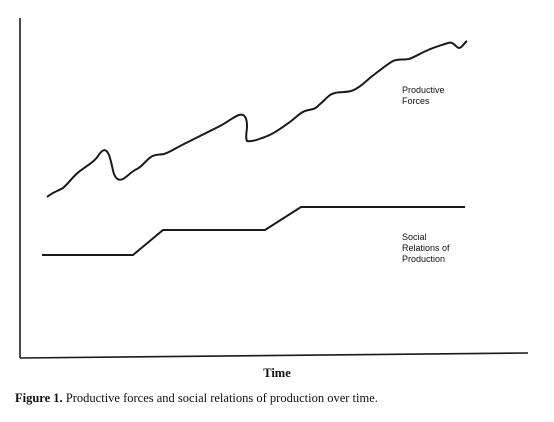 The image size is (554, 422). Describe the element at coordinates (414, 237) in the screenshot. I see `social-relations-label-line: Social` at that location.